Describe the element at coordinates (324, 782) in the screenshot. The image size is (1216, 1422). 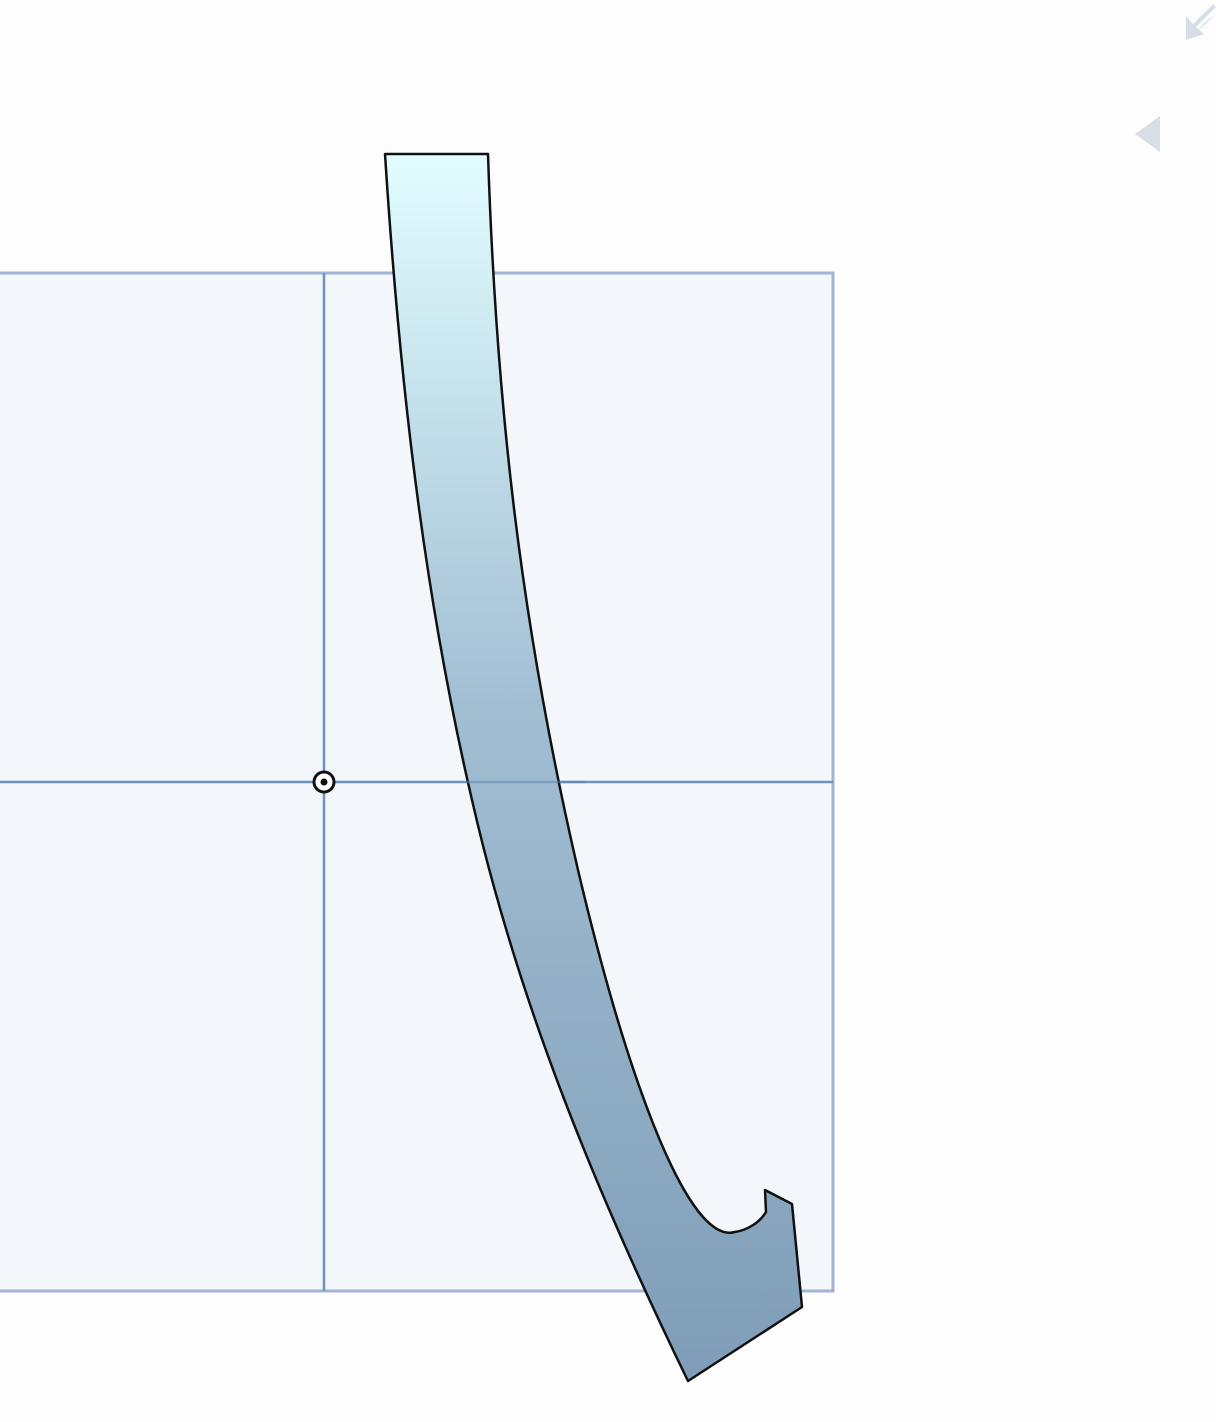
I see `target-circle-icon` at that location.